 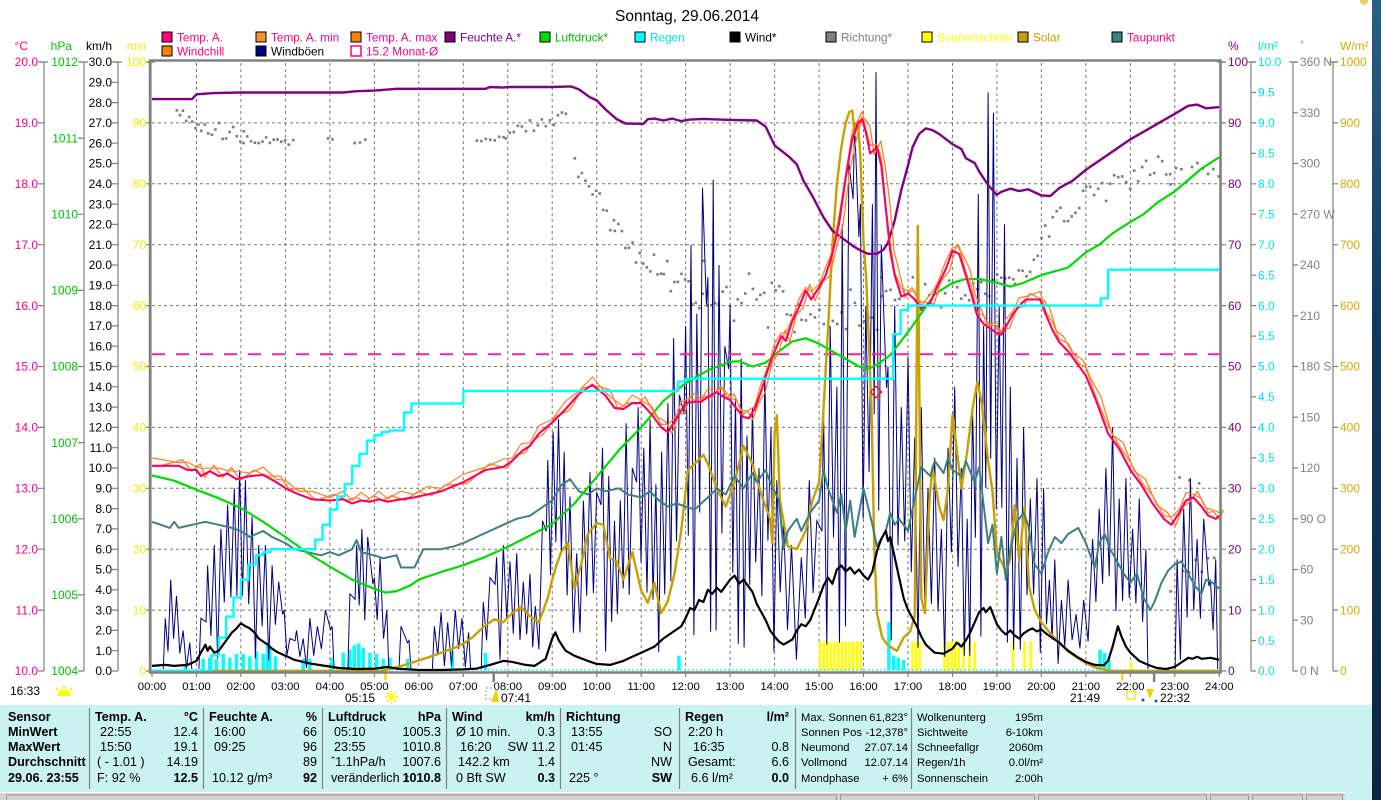 What do you see at coordinates (33, 732) in the screenshot?
I see `svg-text: MinWert` at bounding box center [33, 732].